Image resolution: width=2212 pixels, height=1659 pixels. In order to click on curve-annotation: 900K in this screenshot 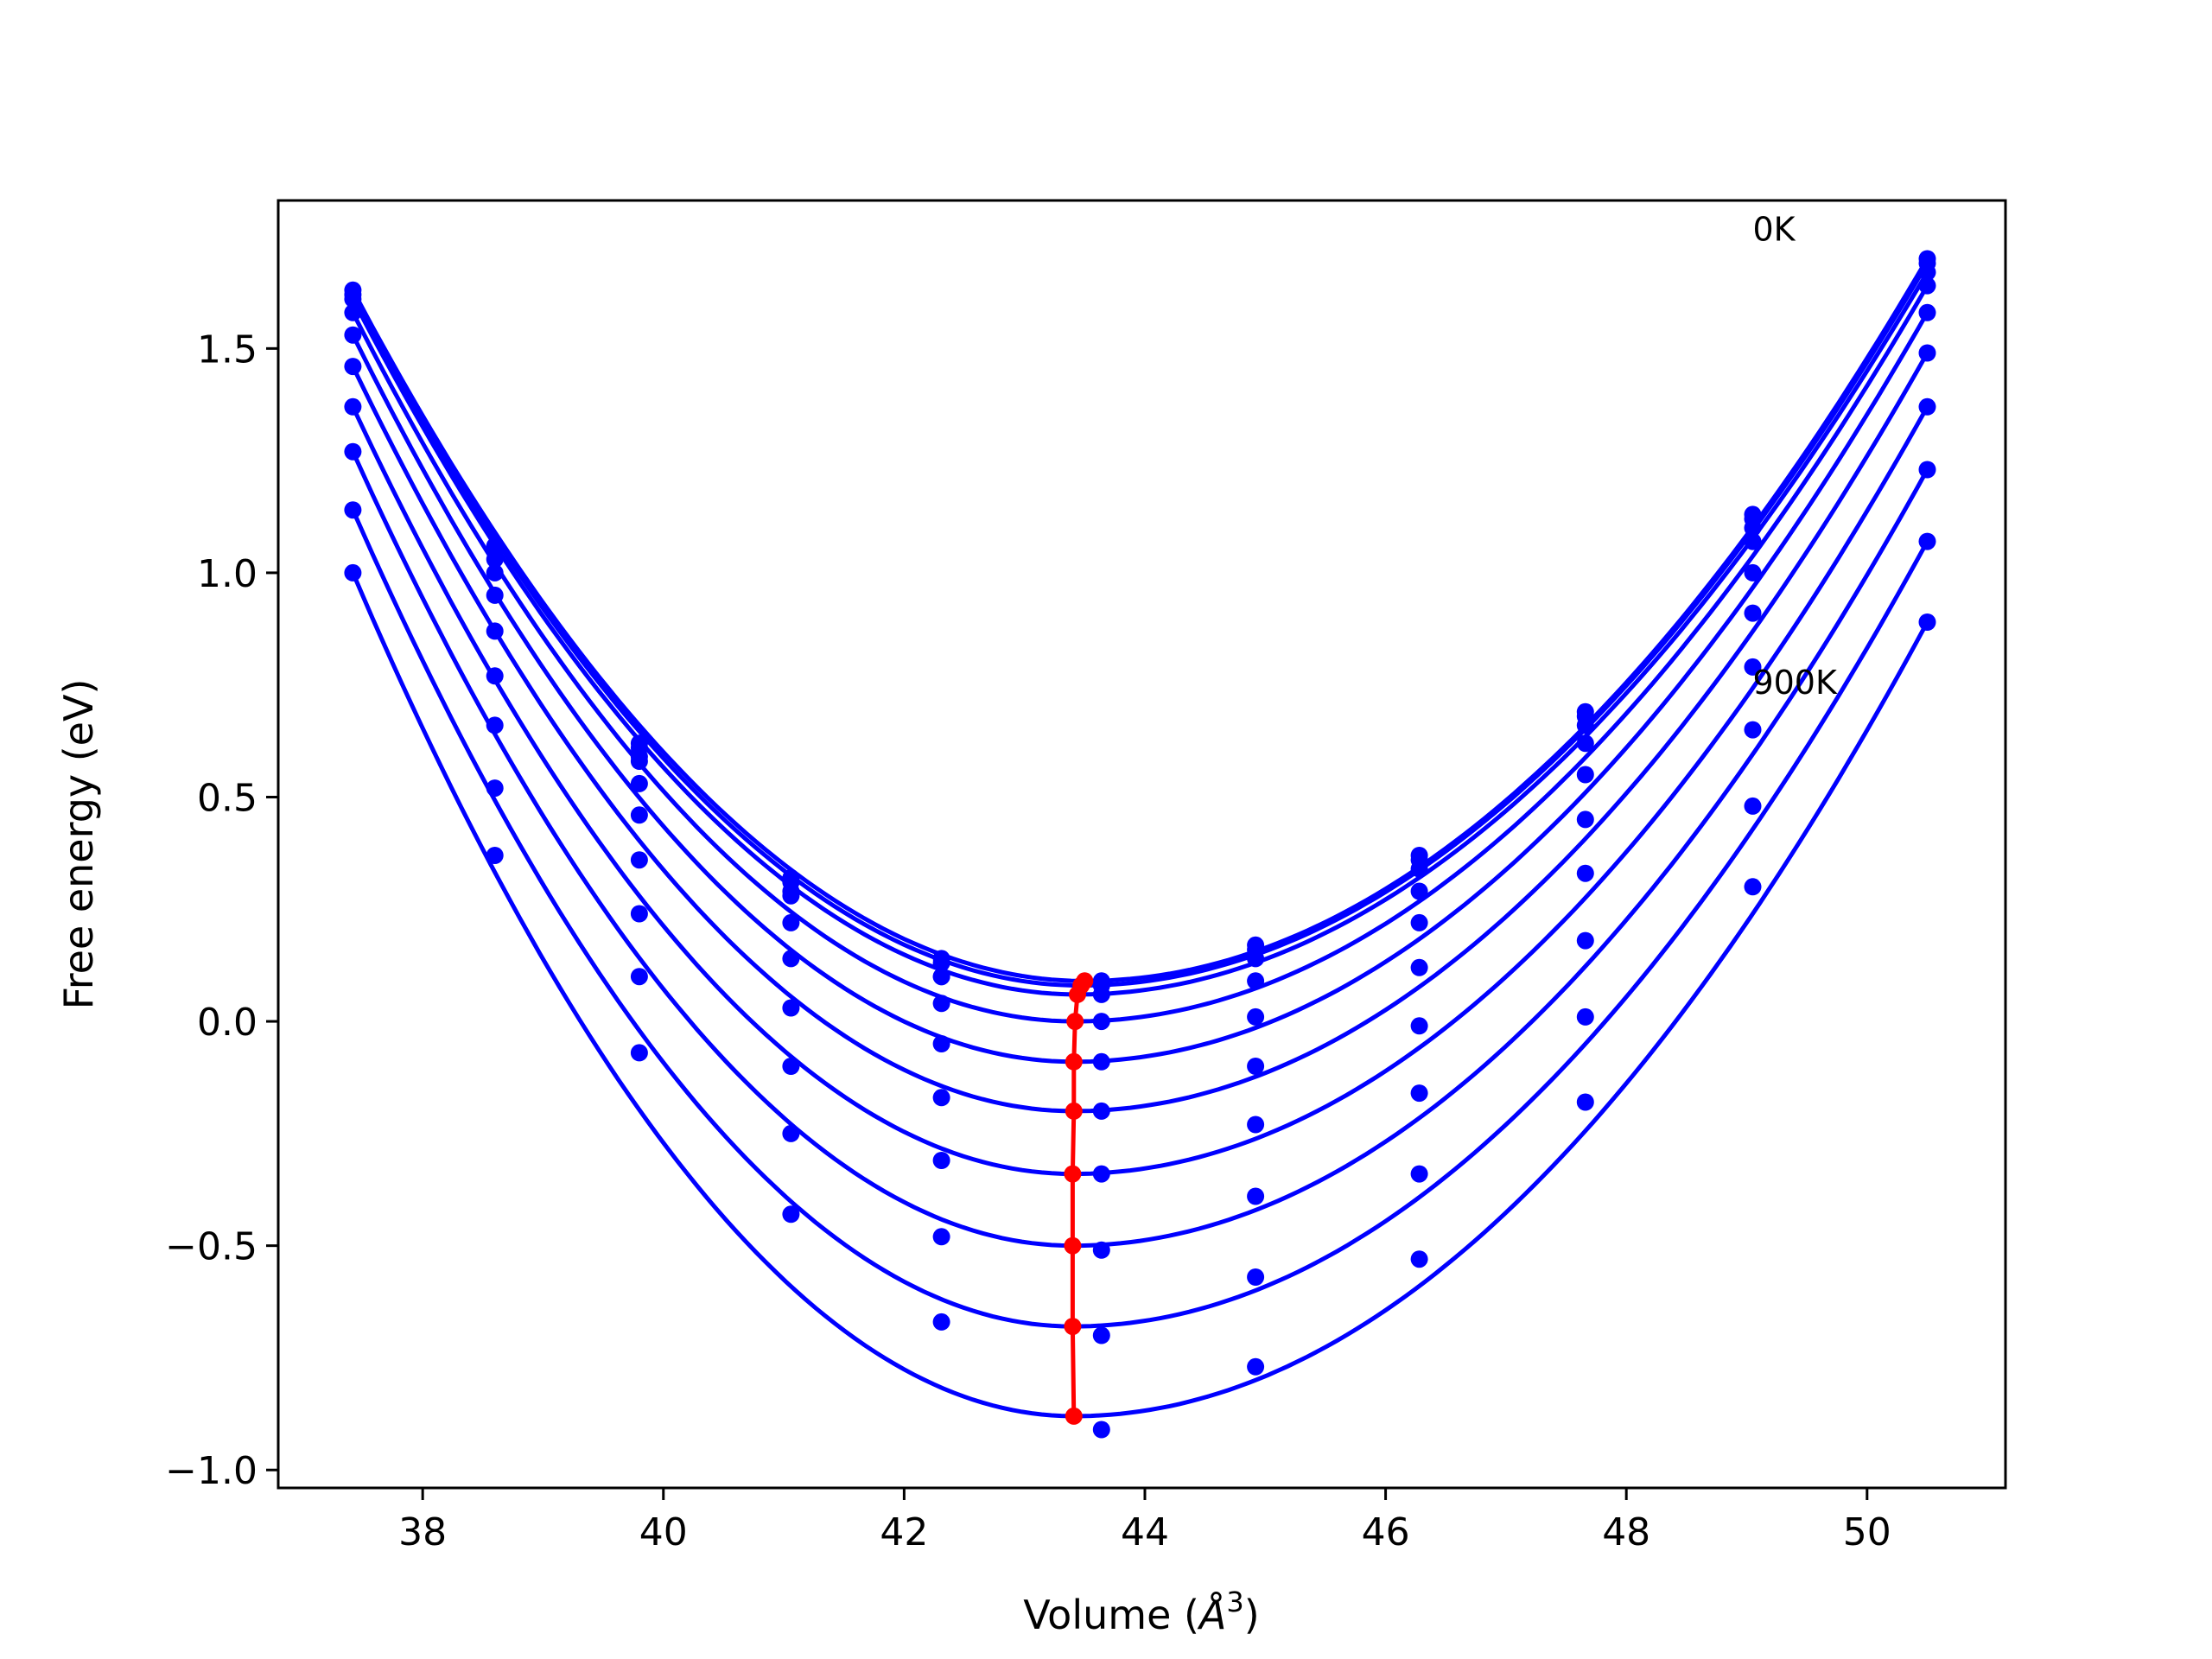, I will do `click(1795, 683)`.